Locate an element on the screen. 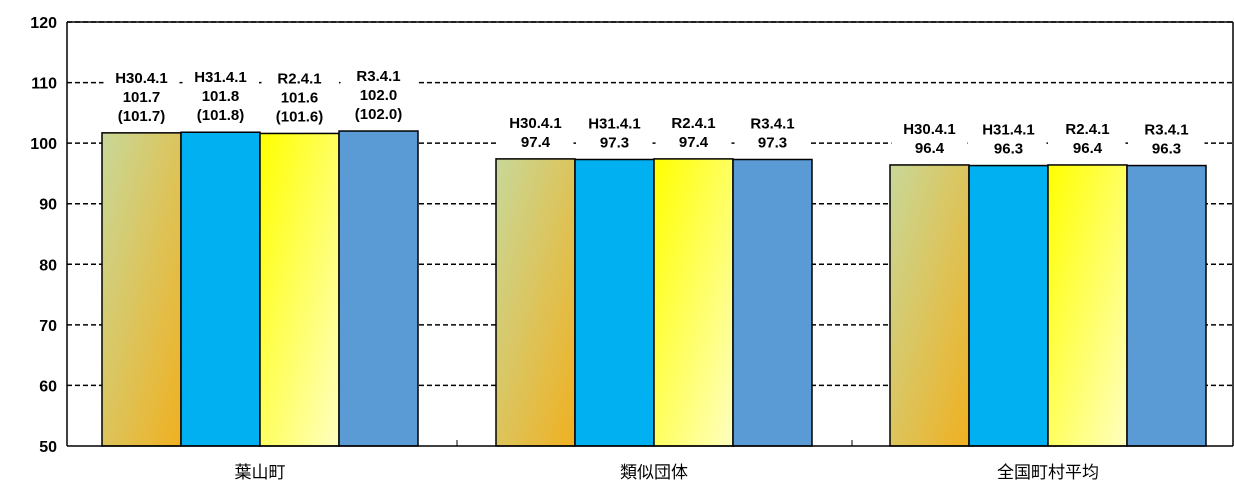 This screenshot has width=1234, height=484. data-label: 102.0 is located at coordinates (379, 95).